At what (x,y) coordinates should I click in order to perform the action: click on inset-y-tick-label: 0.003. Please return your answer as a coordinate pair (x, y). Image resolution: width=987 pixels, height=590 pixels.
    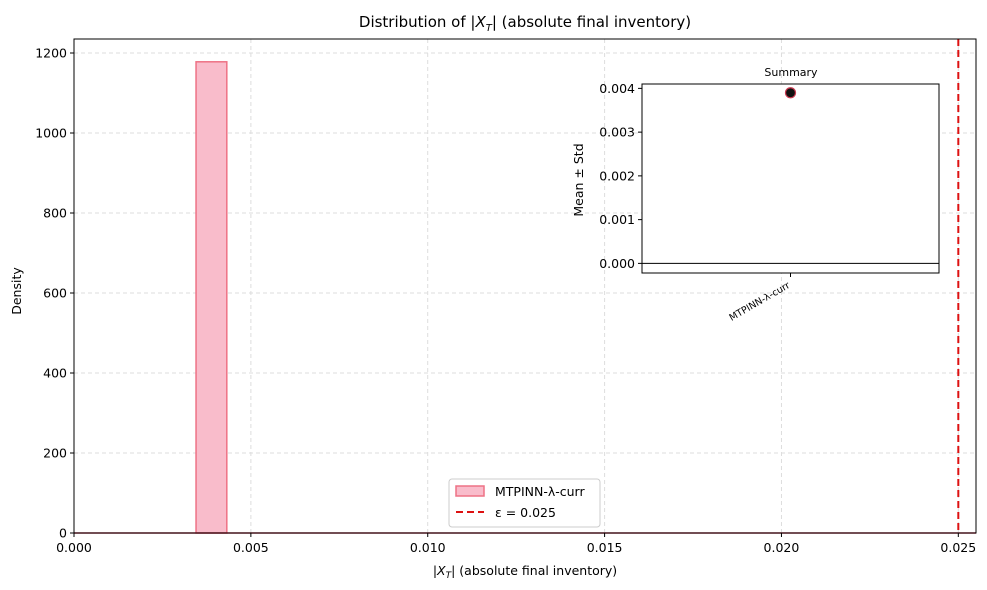
    Looking at the image, I should click on (617, 132).